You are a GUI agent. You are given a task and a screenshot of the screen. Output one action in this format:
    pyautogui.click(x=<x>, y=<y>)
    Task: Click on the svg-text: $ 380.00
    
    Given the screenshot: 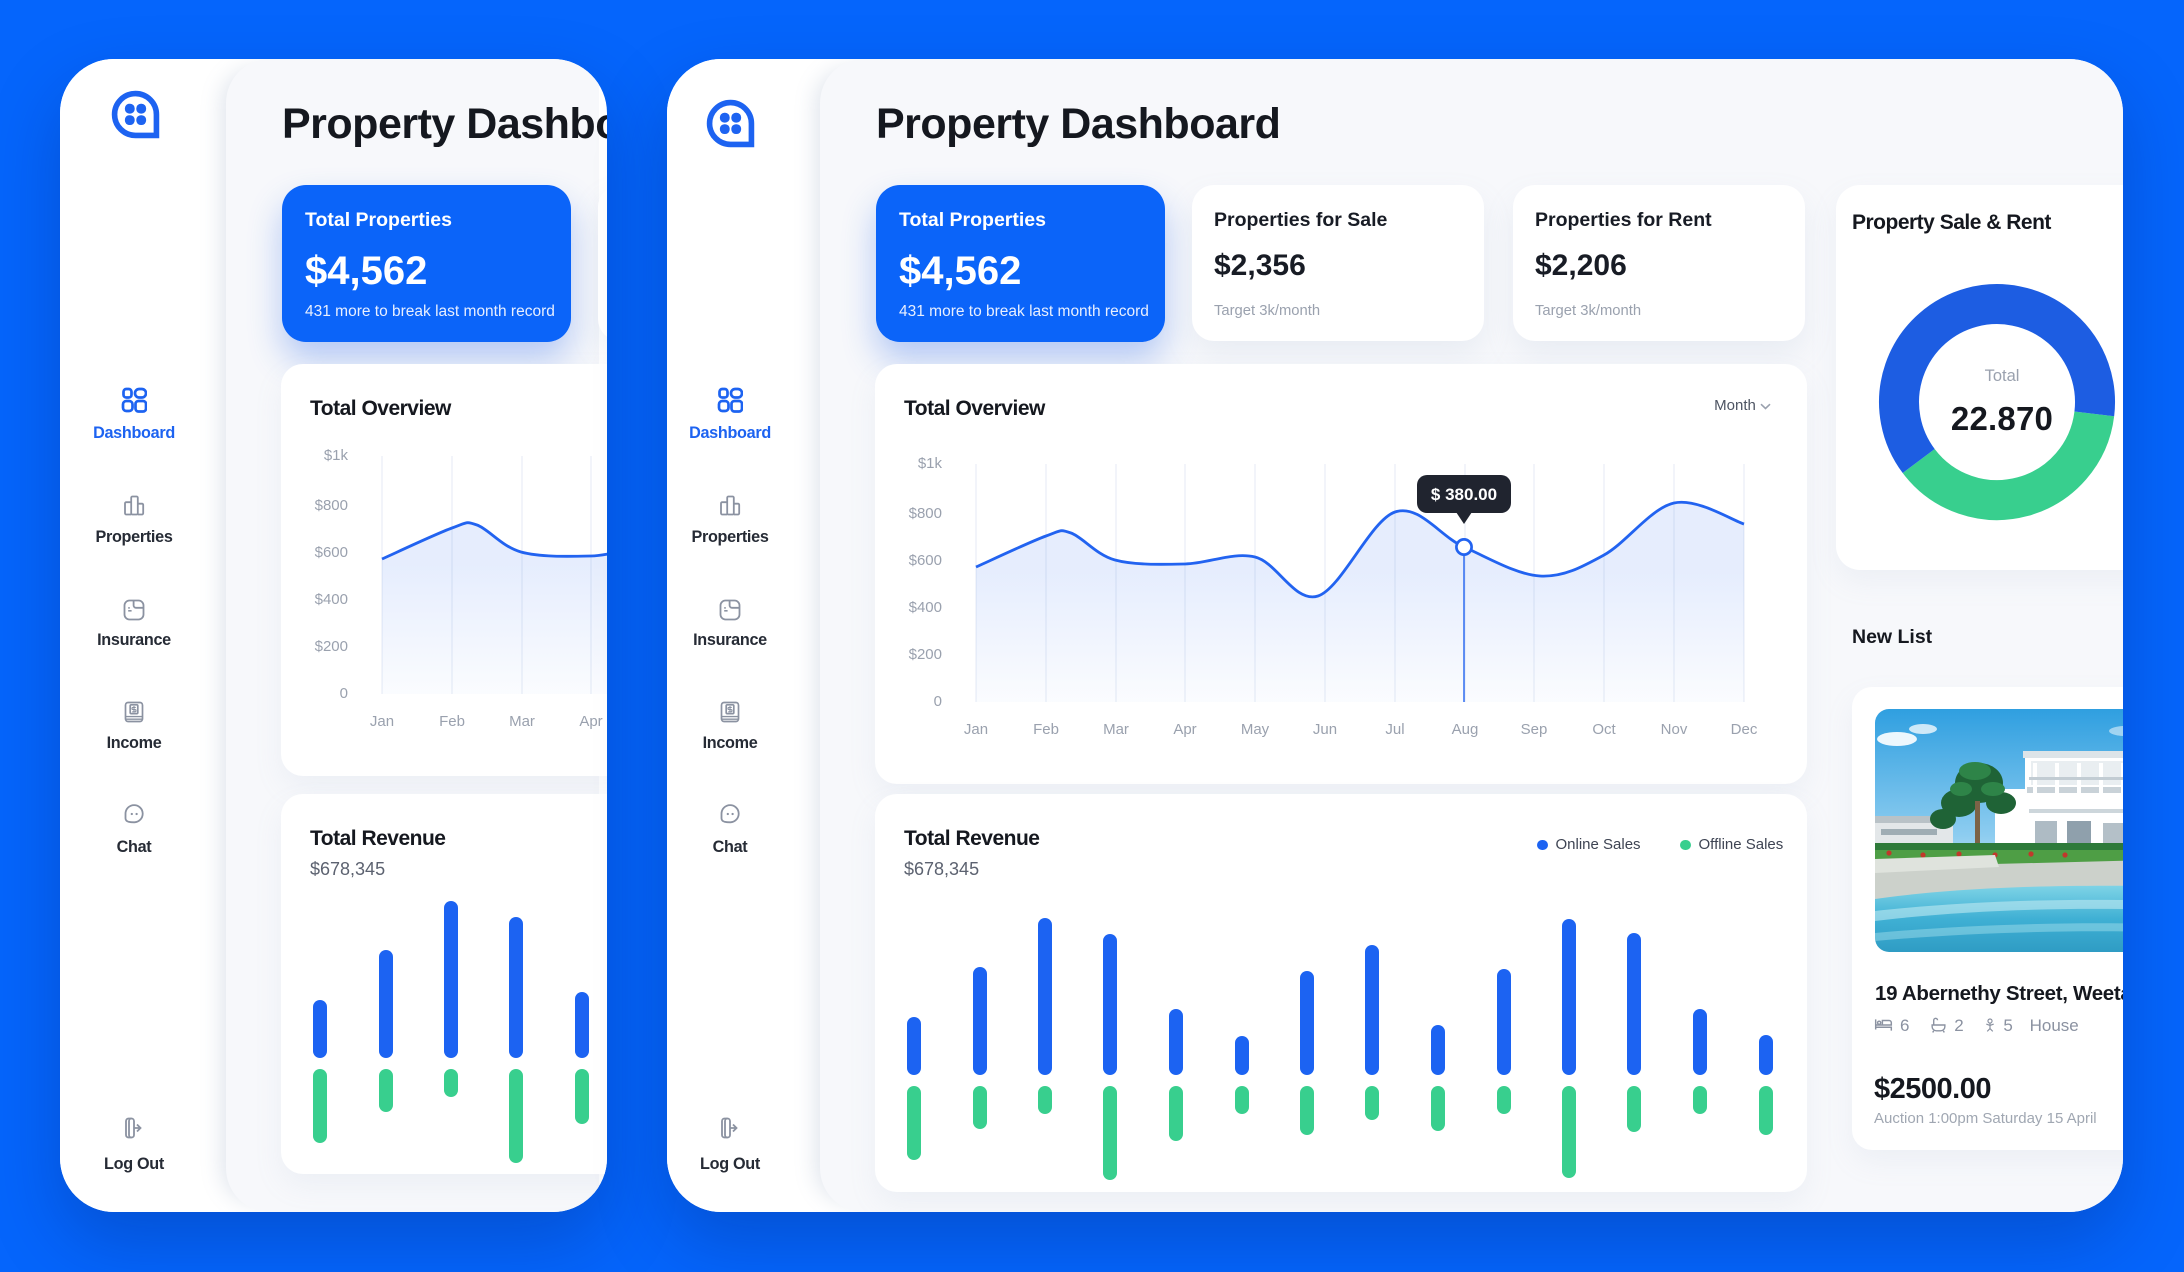 What is the action you would take?
    pyautogui.click(x=1464, y=494)
    